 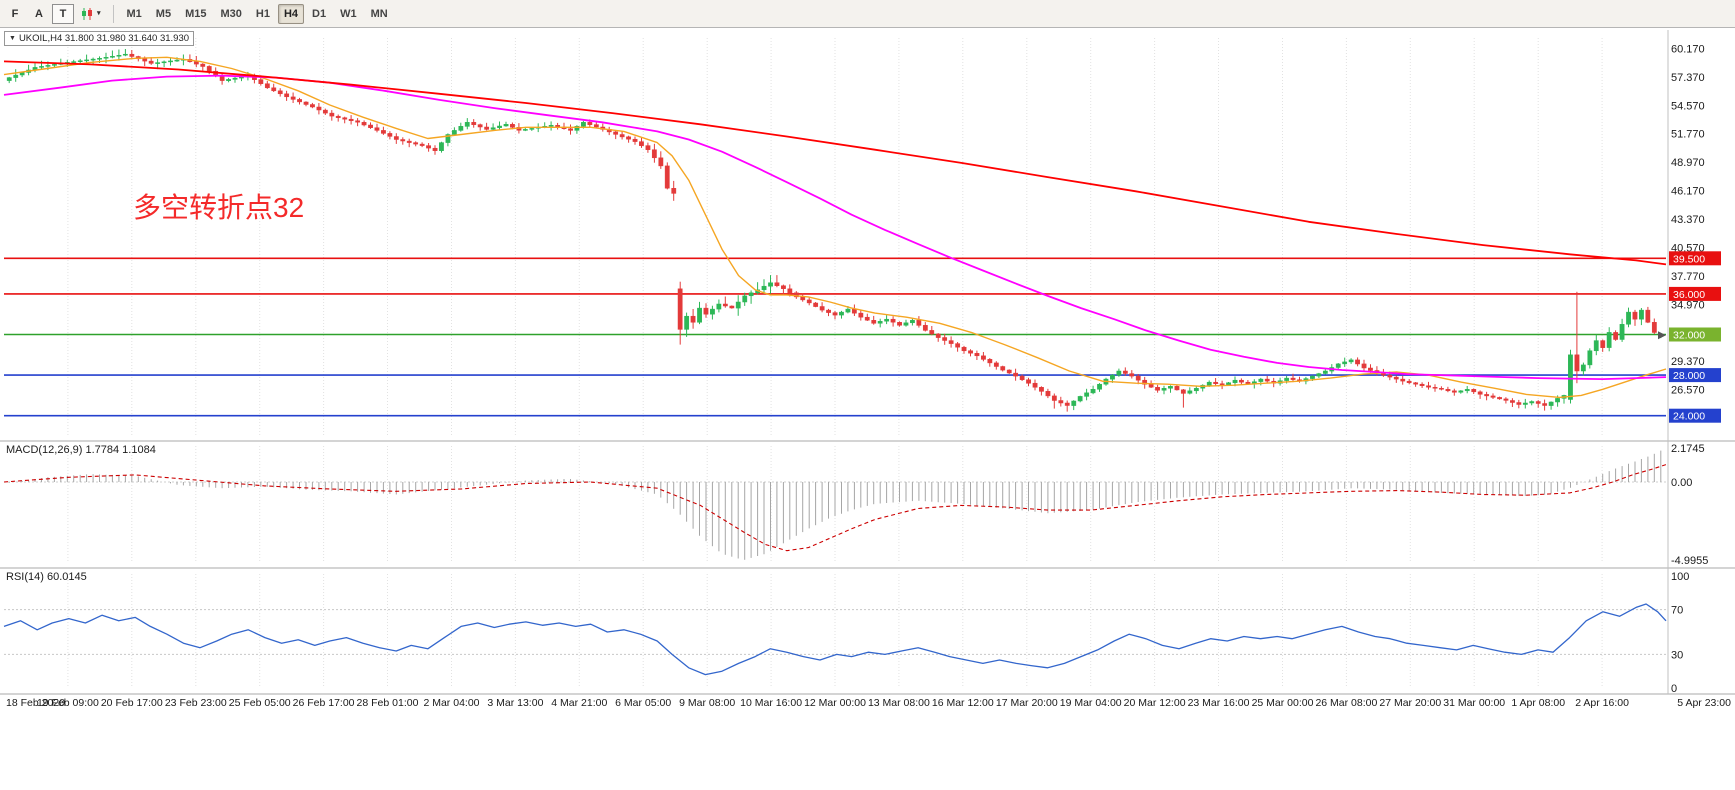 I want to click on timeframe-button-m1: M1, so click(x=134, y=14).